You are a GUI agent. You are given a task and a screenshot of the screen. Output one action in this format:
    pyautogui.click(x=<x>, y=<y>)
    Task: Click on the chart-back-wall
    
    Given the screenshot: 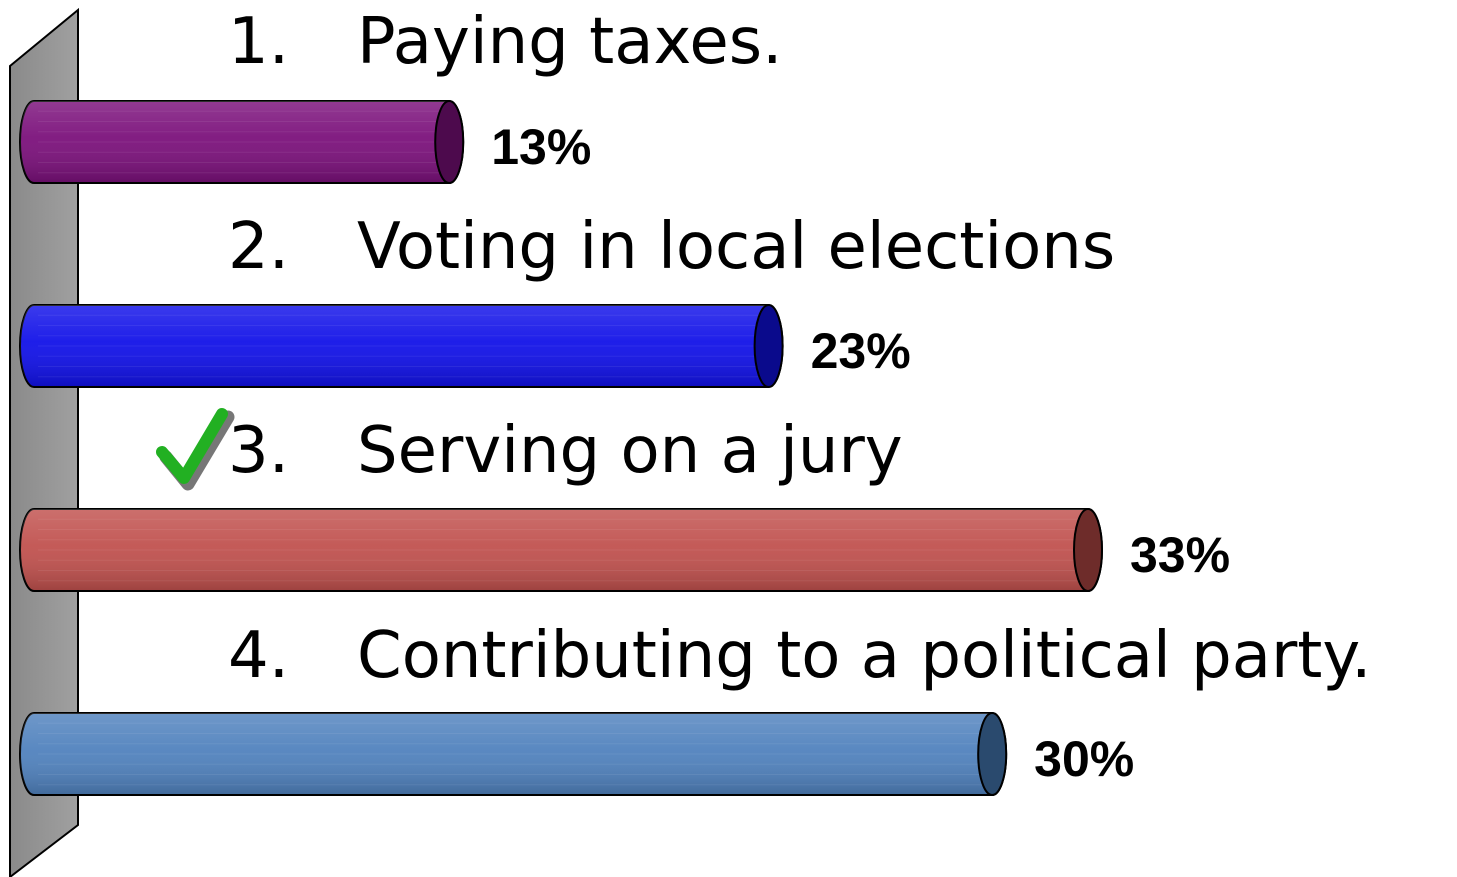 What is the action you would take?
    pyautogui.click(x=44, y=442)
    